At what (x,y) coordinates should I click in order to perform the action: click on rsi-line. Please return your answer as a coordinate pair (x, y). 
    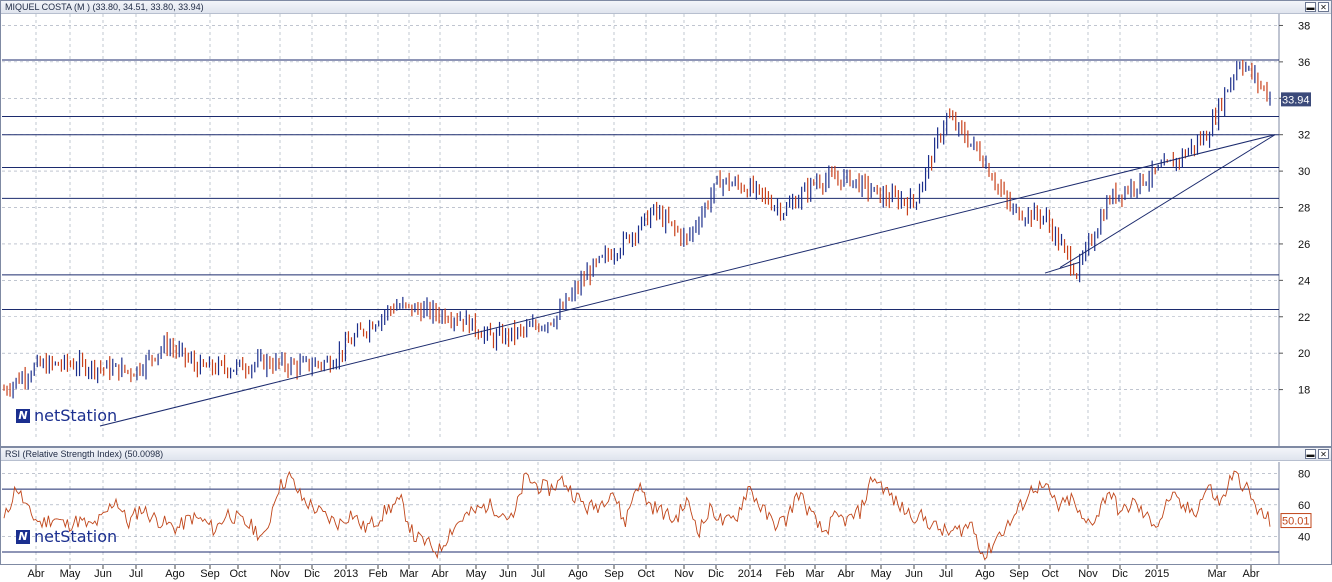
    Looking at the image, I should click on (637, 515).